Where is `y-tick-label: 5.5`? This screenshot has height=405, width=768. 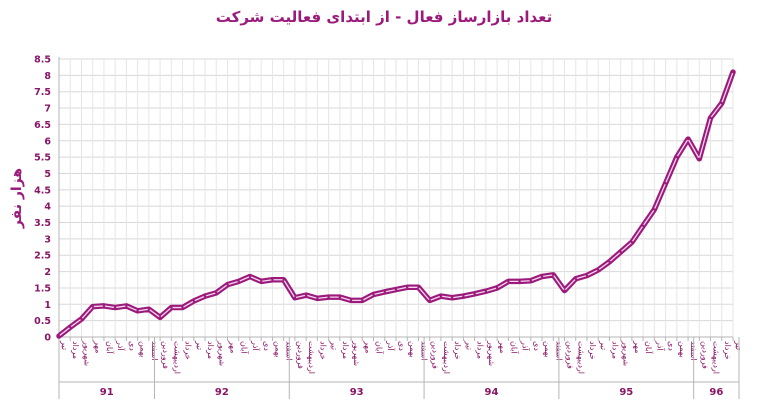 y-tick-label: 5.5 is located at coordinates (42, 158).